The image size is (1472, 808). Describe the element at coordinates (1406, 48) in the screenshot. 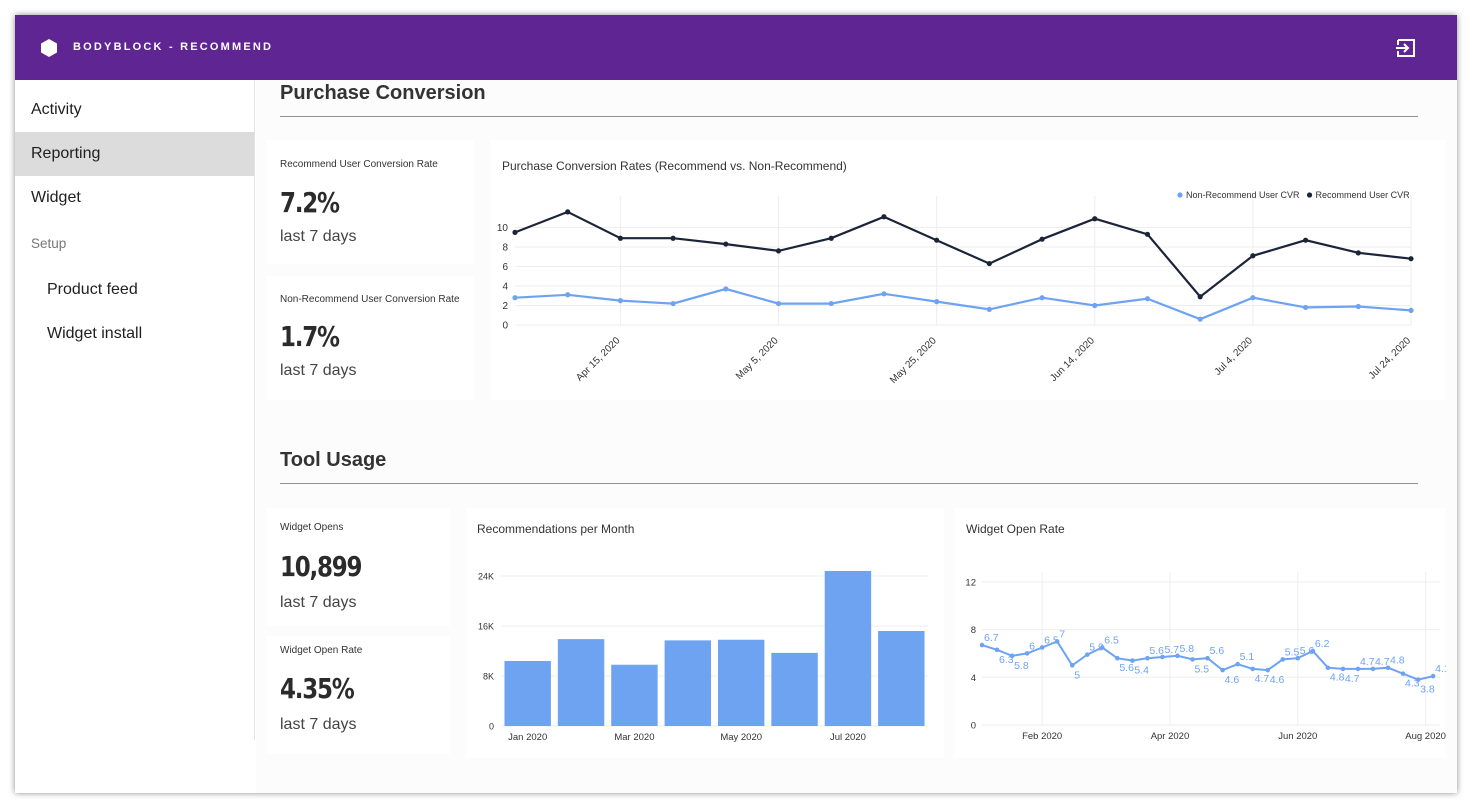

I see `logout-icon` at that location.